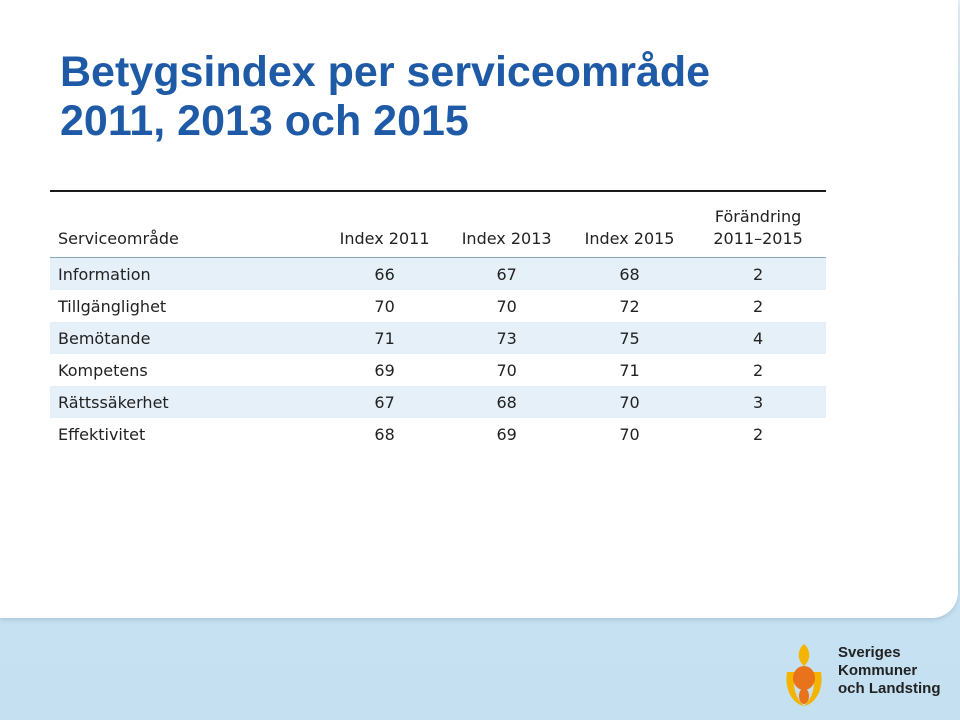 The width and height of the screenshot is (960, 720). What do you see at coordinates (889, 688) in the screenshot?
I see `logo-text-line-3: och Landsting` at bounding box center [889, 688].